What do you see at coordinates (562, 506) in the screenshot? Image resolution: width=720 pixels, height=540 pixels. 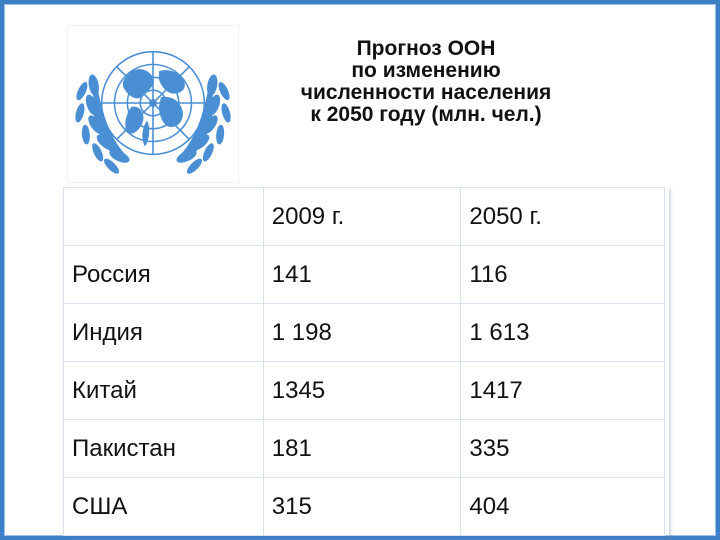 I see `value-2050-cell: 404` at bounding box center [562, 506].